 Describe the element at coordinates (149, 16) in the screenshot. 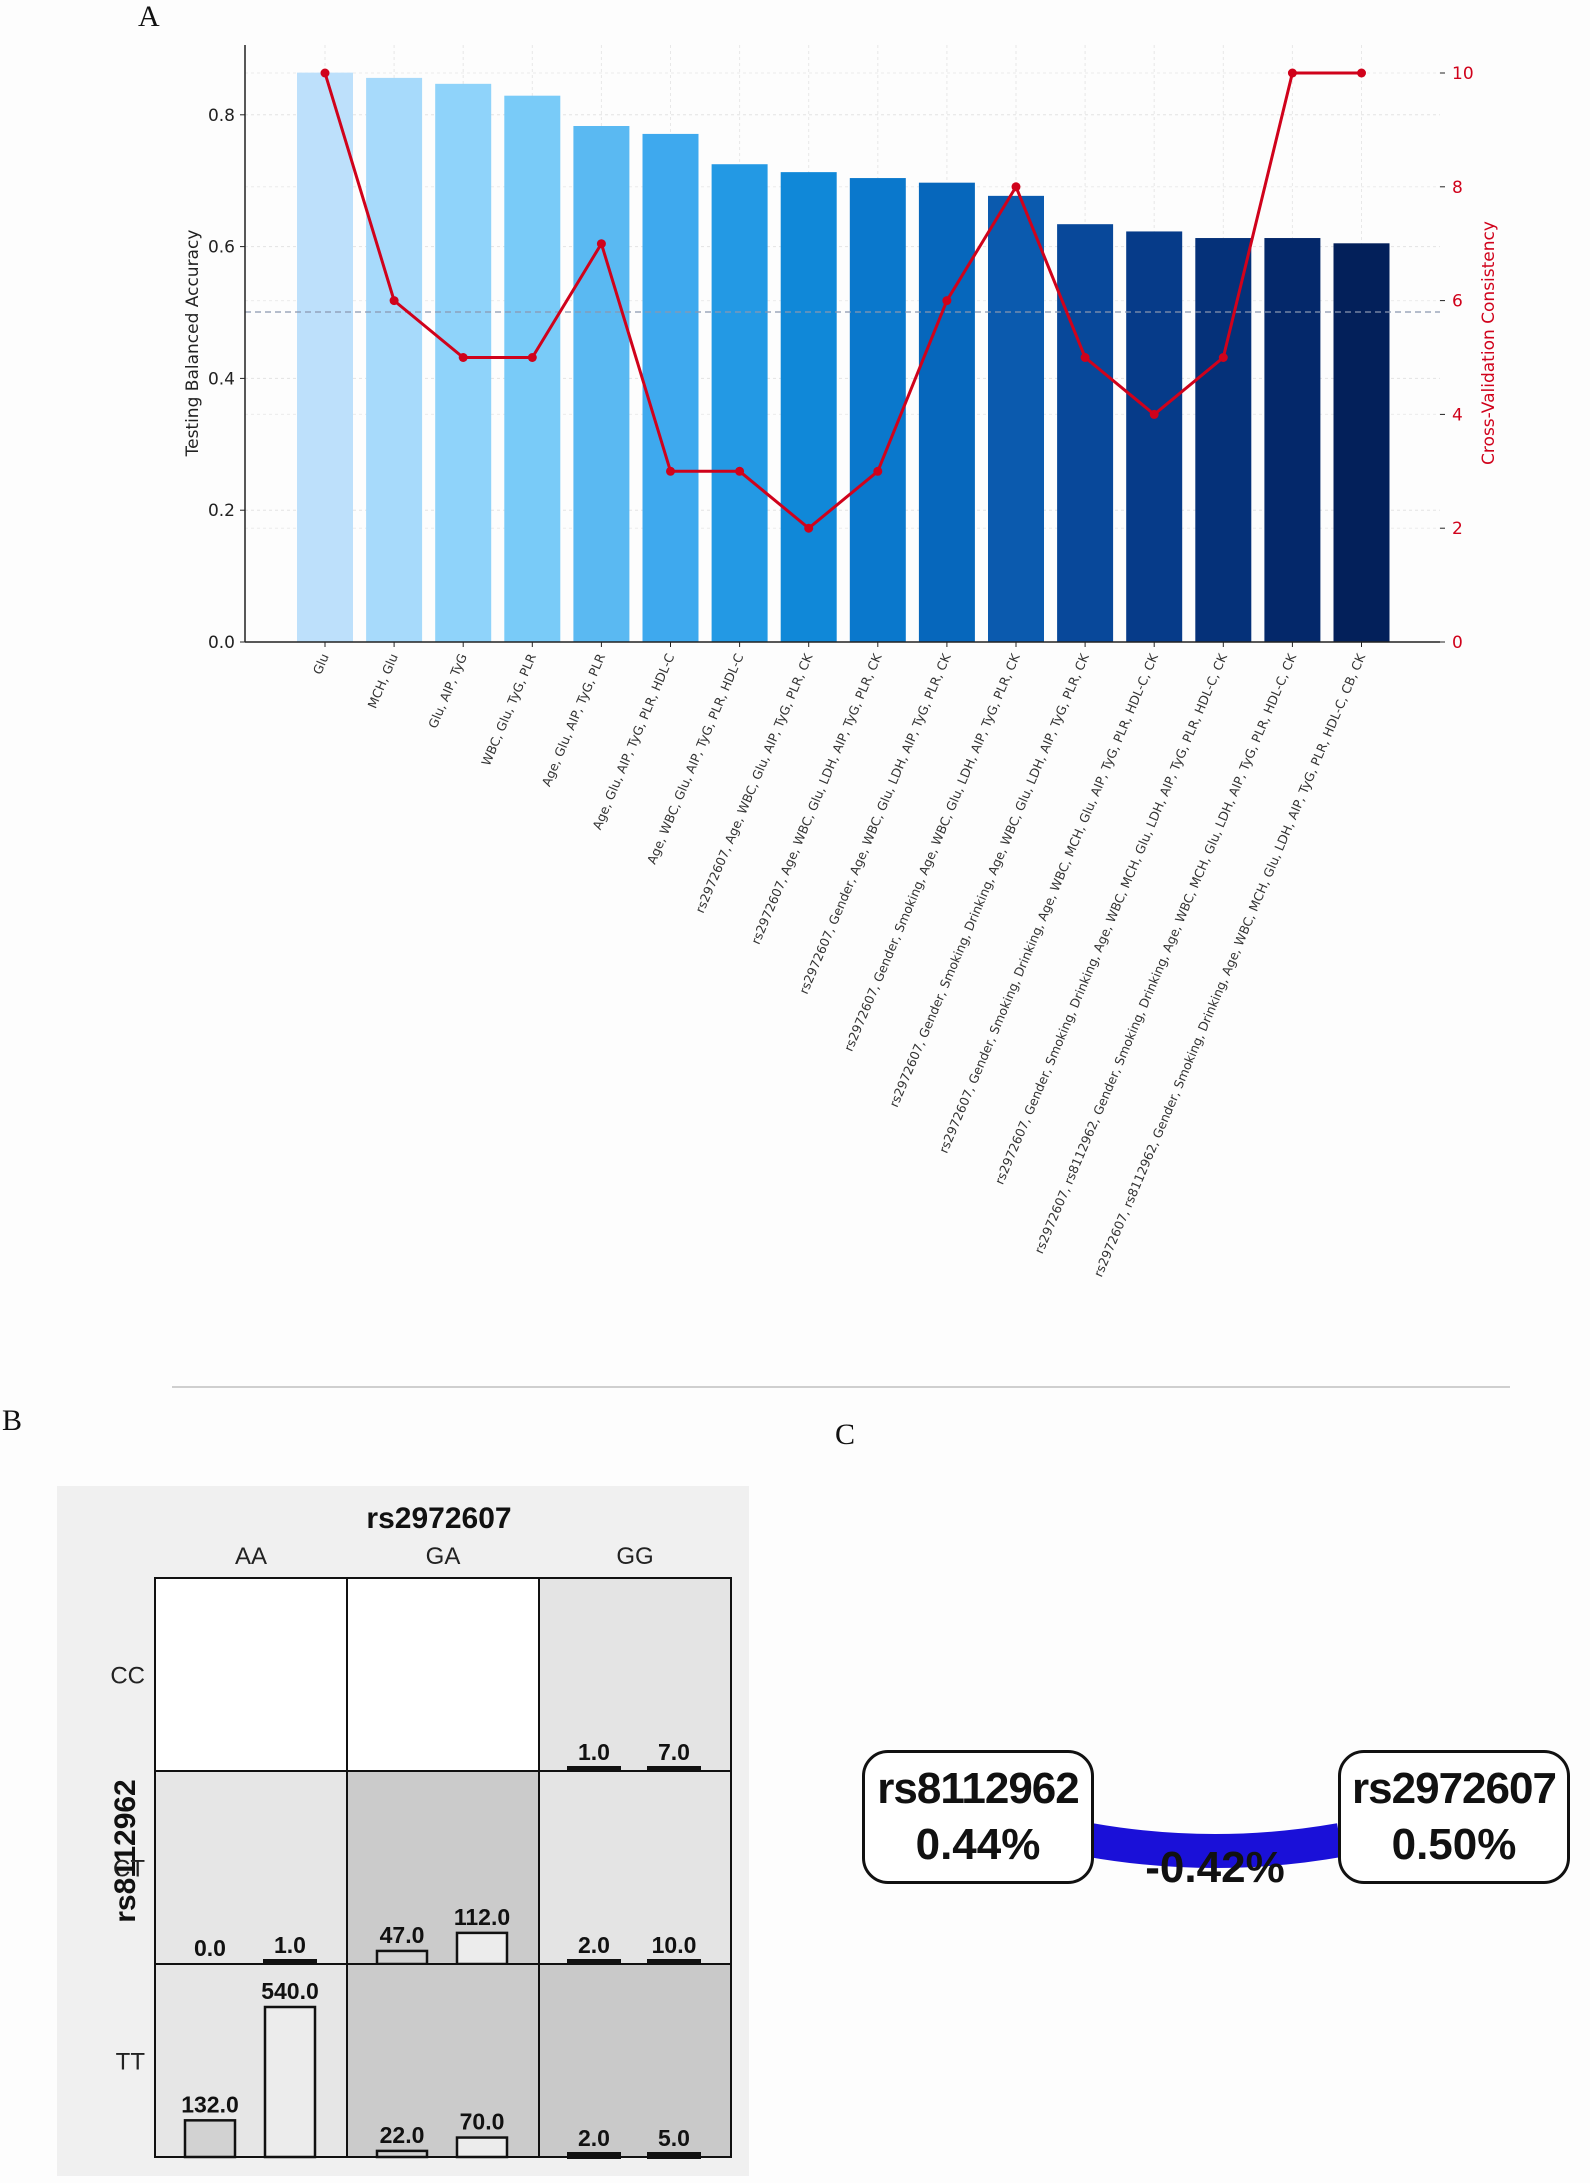

I see `panel-a-label: A` at that location.